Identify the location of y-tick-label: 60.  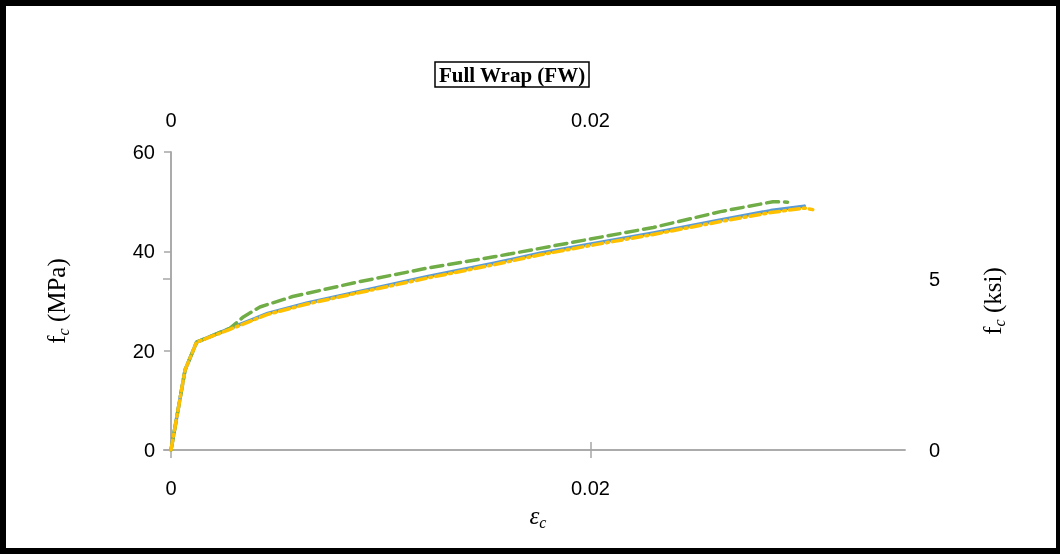
(143, 152).